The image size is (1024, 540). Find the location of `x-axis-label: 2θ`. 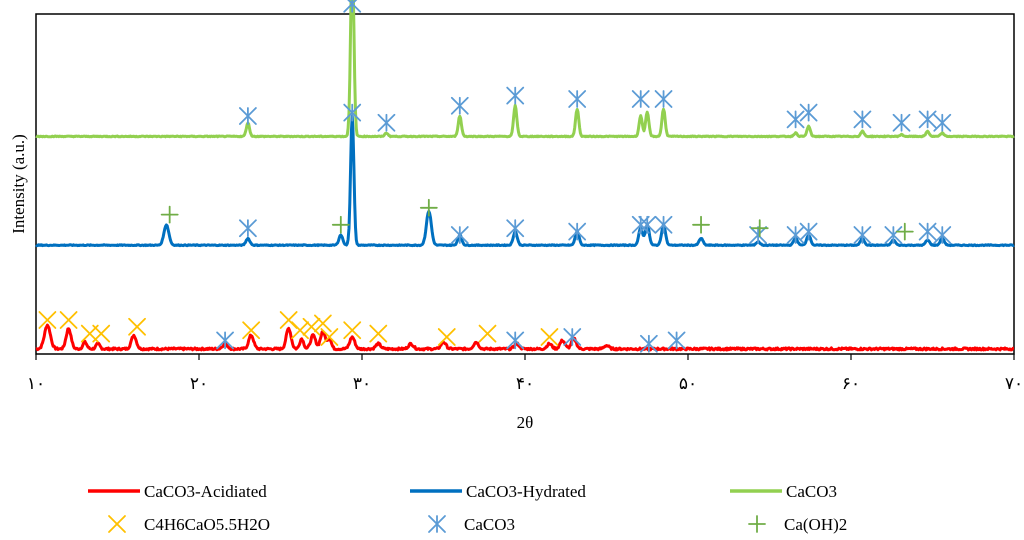

x-axis-label: 2θ is located at coordinates (525, 422).